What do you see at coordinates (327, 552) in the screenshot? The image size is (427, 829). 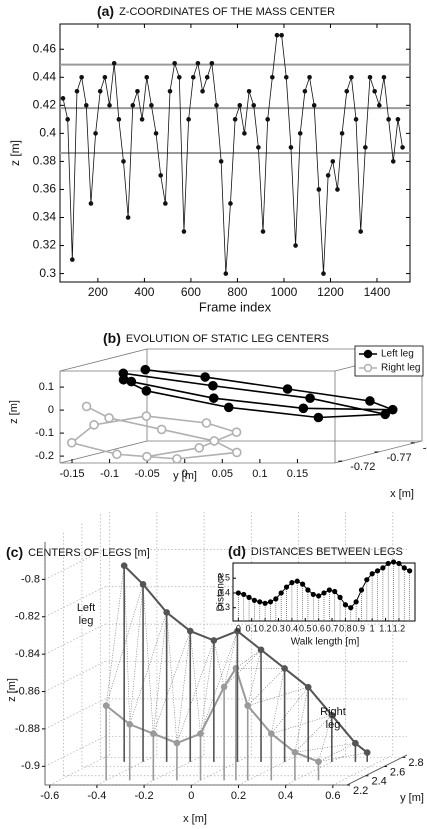 I see `title: DISTANCES BETWEEN LEGS` at bounding box center [327, 552].